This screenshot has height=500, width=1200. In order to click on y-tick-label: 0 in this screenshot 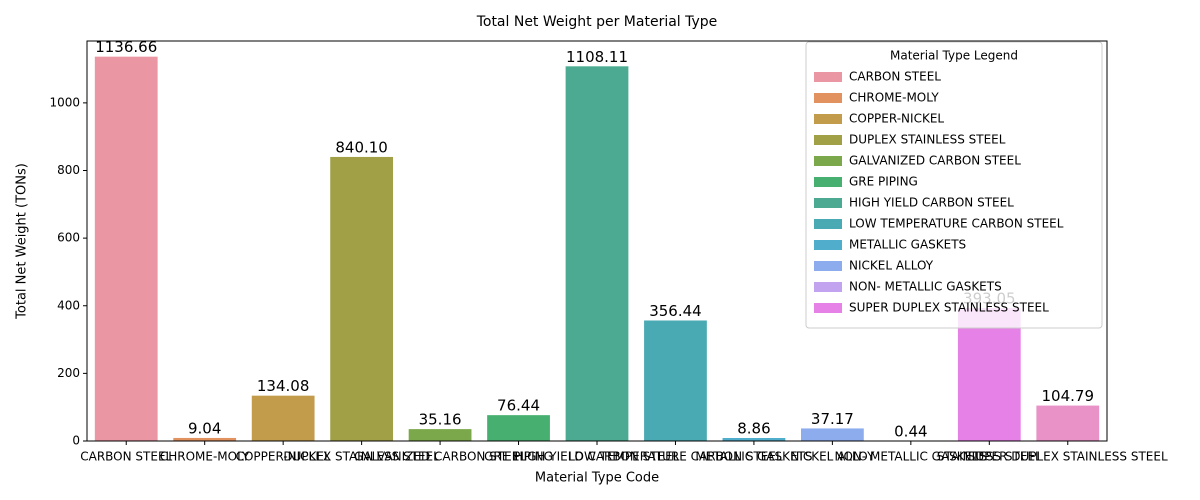, I will do `click(76, 441)`.